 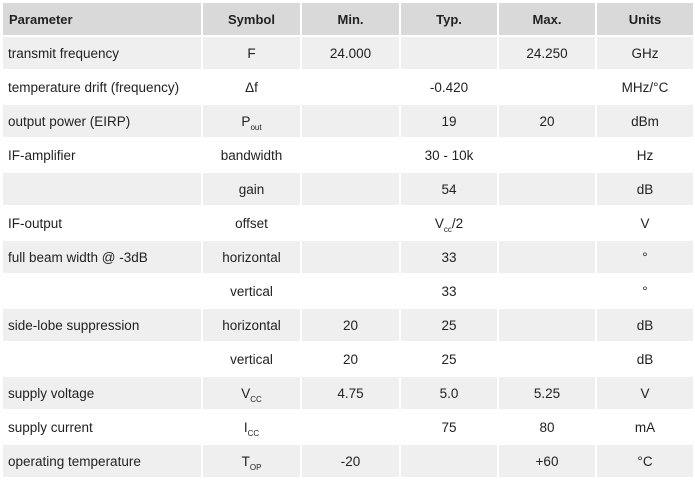 I want to click on table-row: operating temperature TOP -20 +60 °C, so click(x=348, y=461).